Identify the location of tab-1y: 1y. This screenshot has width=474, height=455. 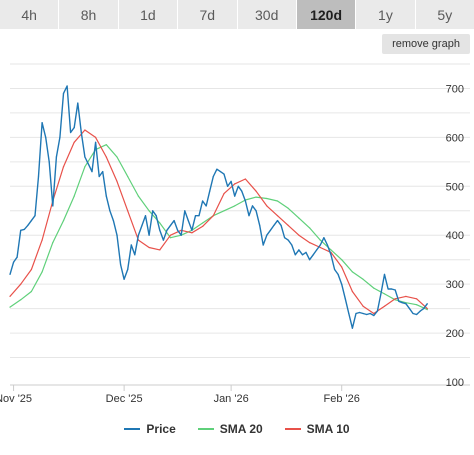
(386, 14).